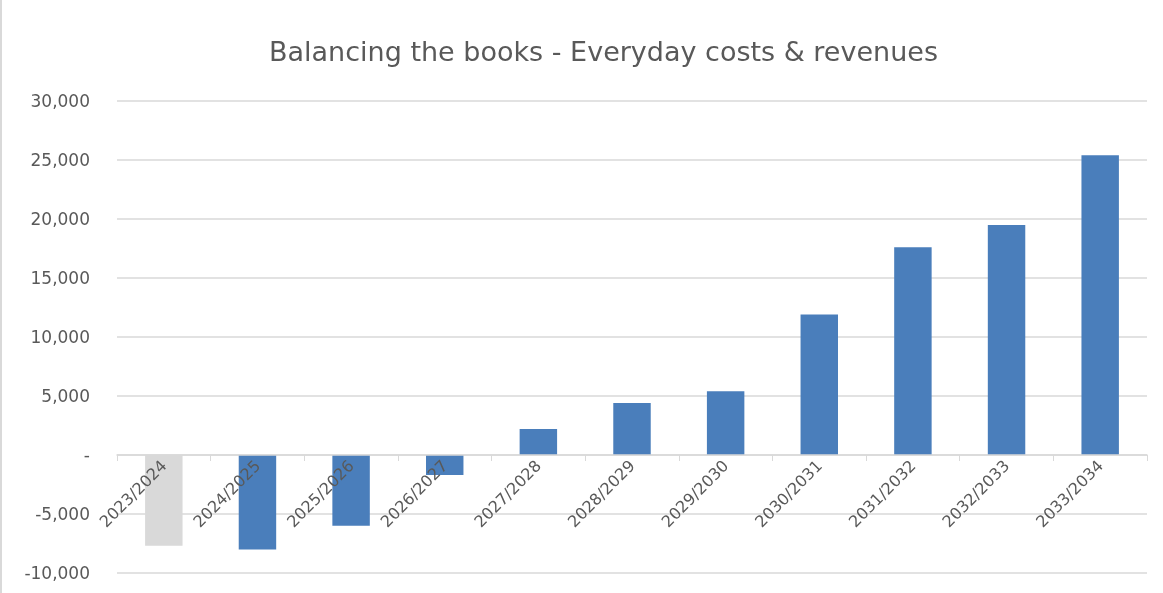 The image size is (1163, 593). What do you see at coordinates (60, 101) in the screenshot?
I see `y-tick-label: 30,000` at bounding box center [60, 101].